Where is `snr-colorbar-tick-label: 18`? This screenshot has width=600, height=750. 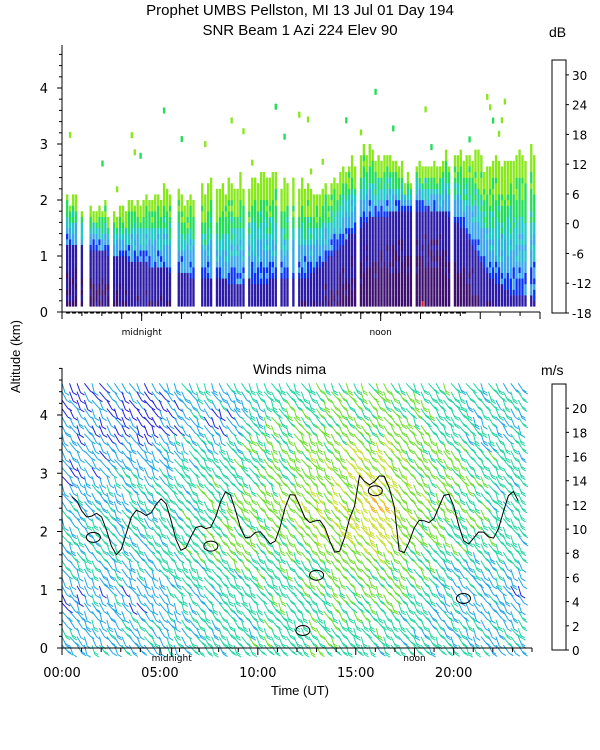
snr-colorbar-tick-label: 18 is located at coordinates (579, 135).